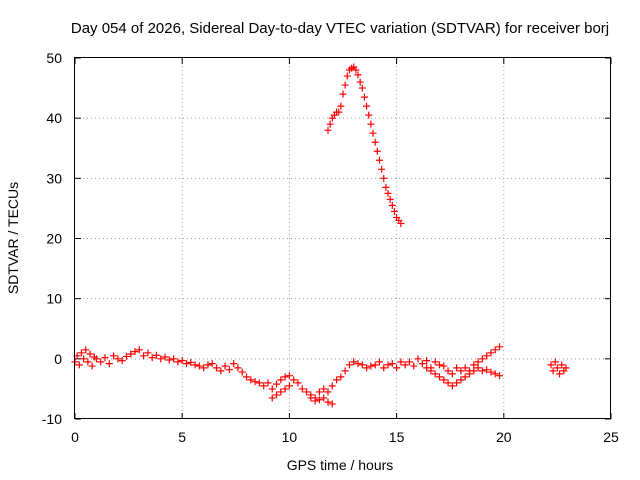 This screenshot has width=640, height=480. I want to click on y-axis-label: SDTVAR / TECUs, so click(13, 238).